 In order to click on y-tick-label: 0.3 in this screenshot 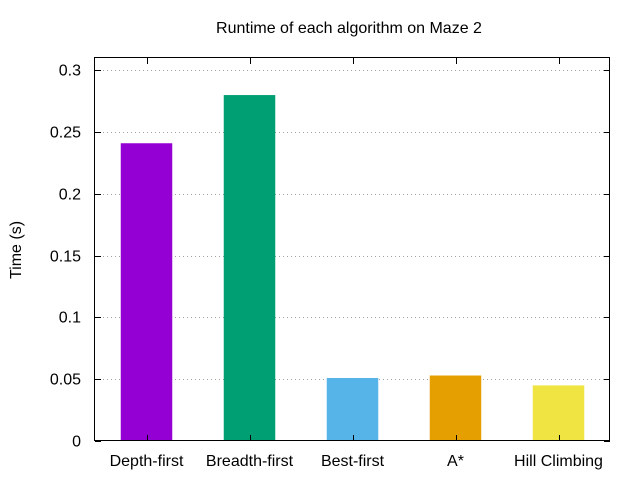, I will do `click(70, 71)`.